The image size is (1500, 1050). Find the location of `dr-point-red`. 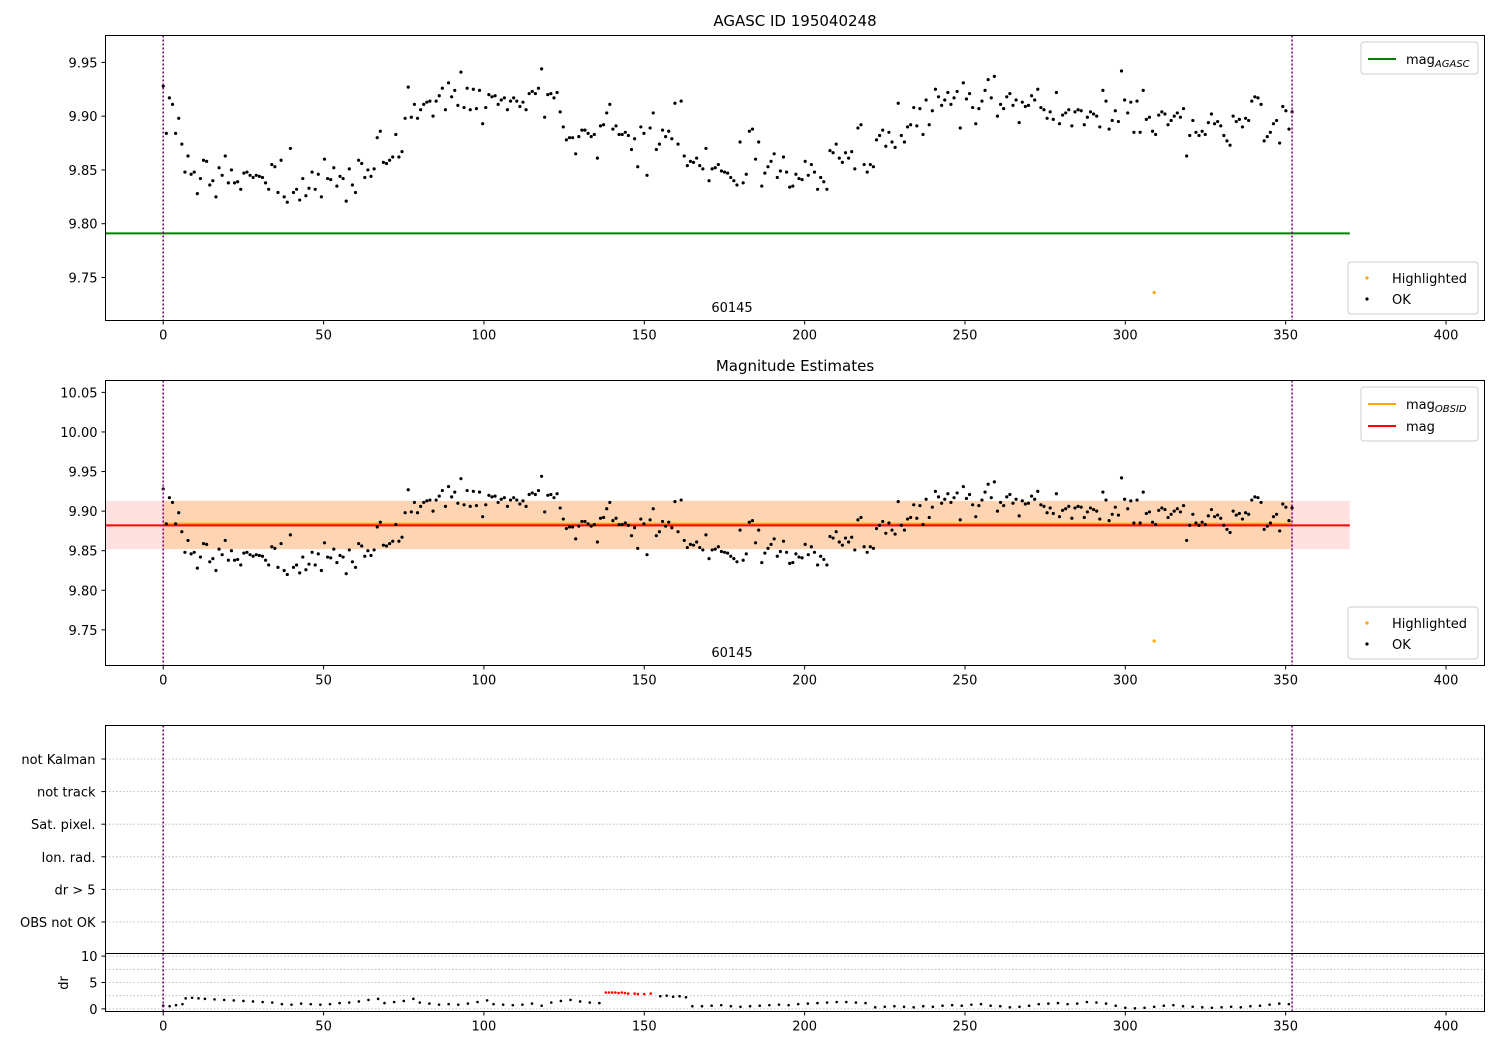

dr-point-red is located at coordinates (615, 992).